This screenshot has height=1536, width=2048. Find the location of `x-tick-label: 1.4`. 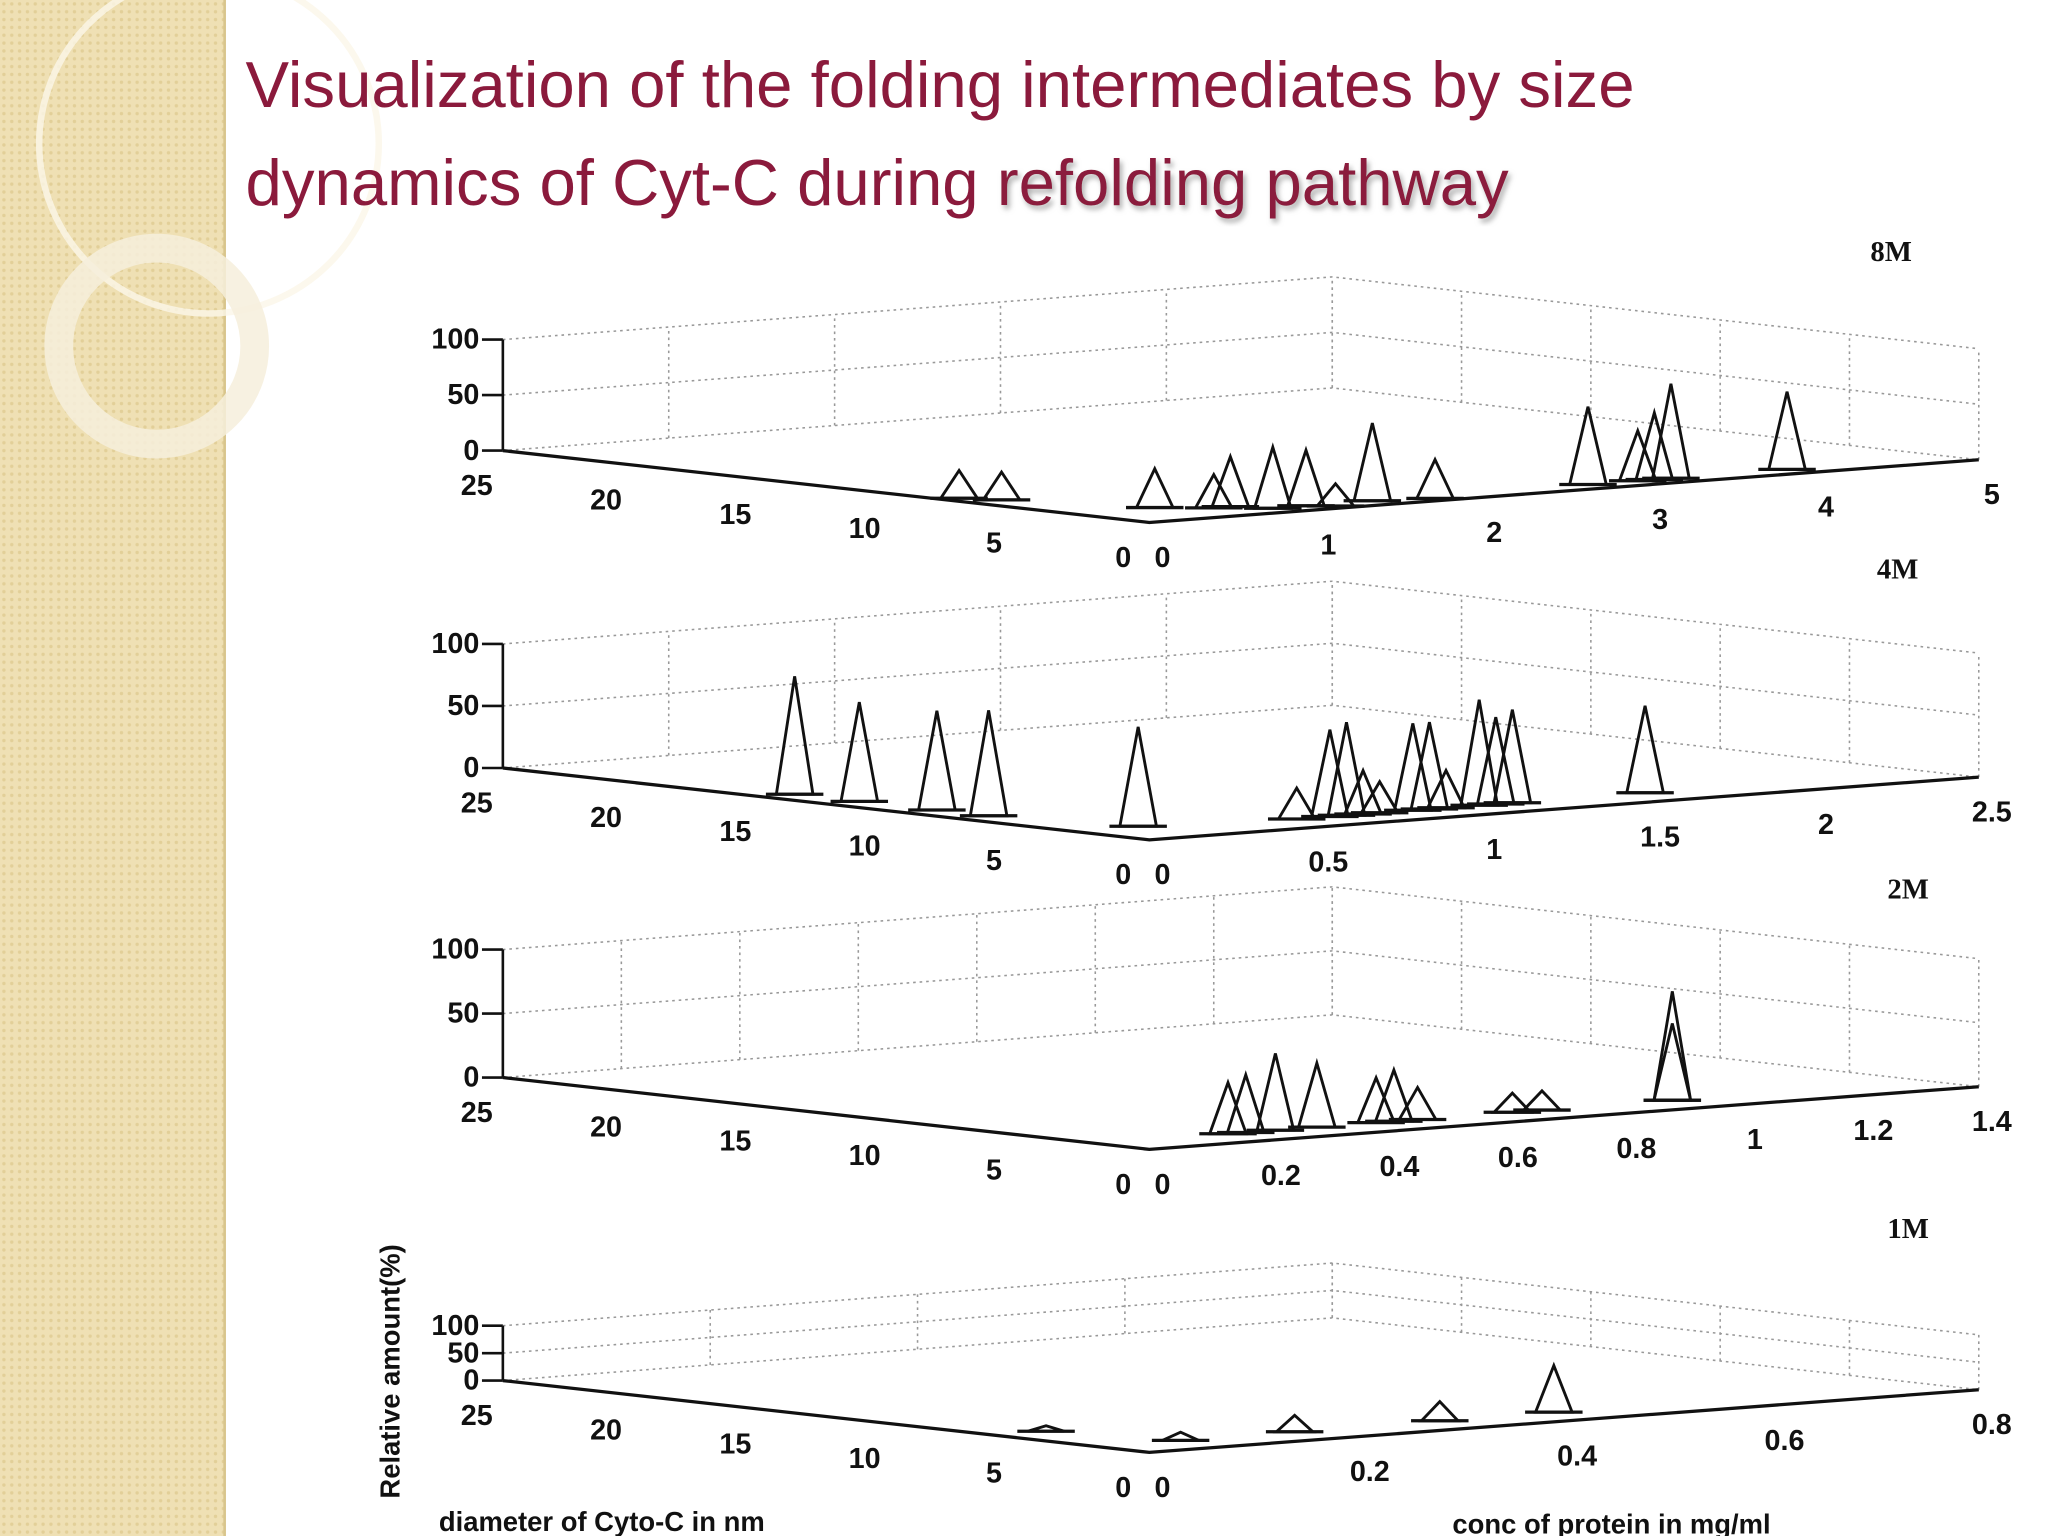

x-tick-label: 1.4 is located at coordinates (1992, 1122).